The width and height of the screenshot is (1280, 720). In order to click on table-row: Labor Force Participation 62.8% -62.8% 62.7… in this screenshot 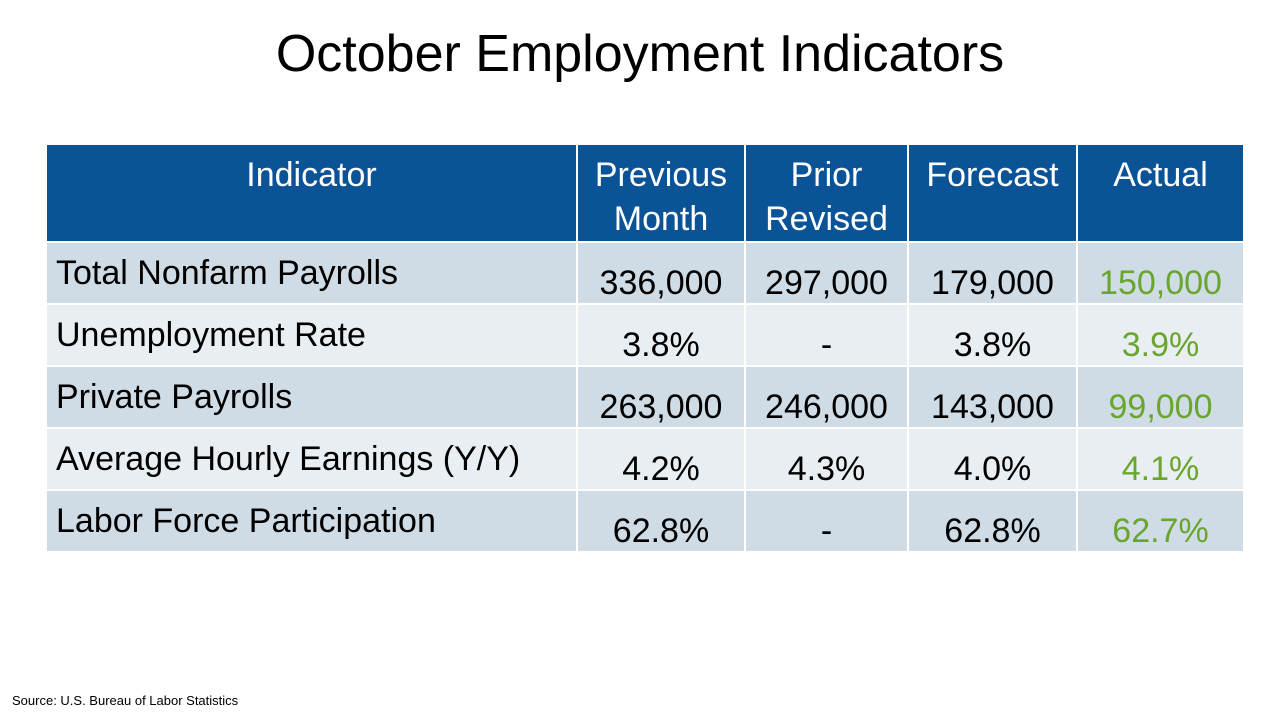, I will do `click(645, 521)`.